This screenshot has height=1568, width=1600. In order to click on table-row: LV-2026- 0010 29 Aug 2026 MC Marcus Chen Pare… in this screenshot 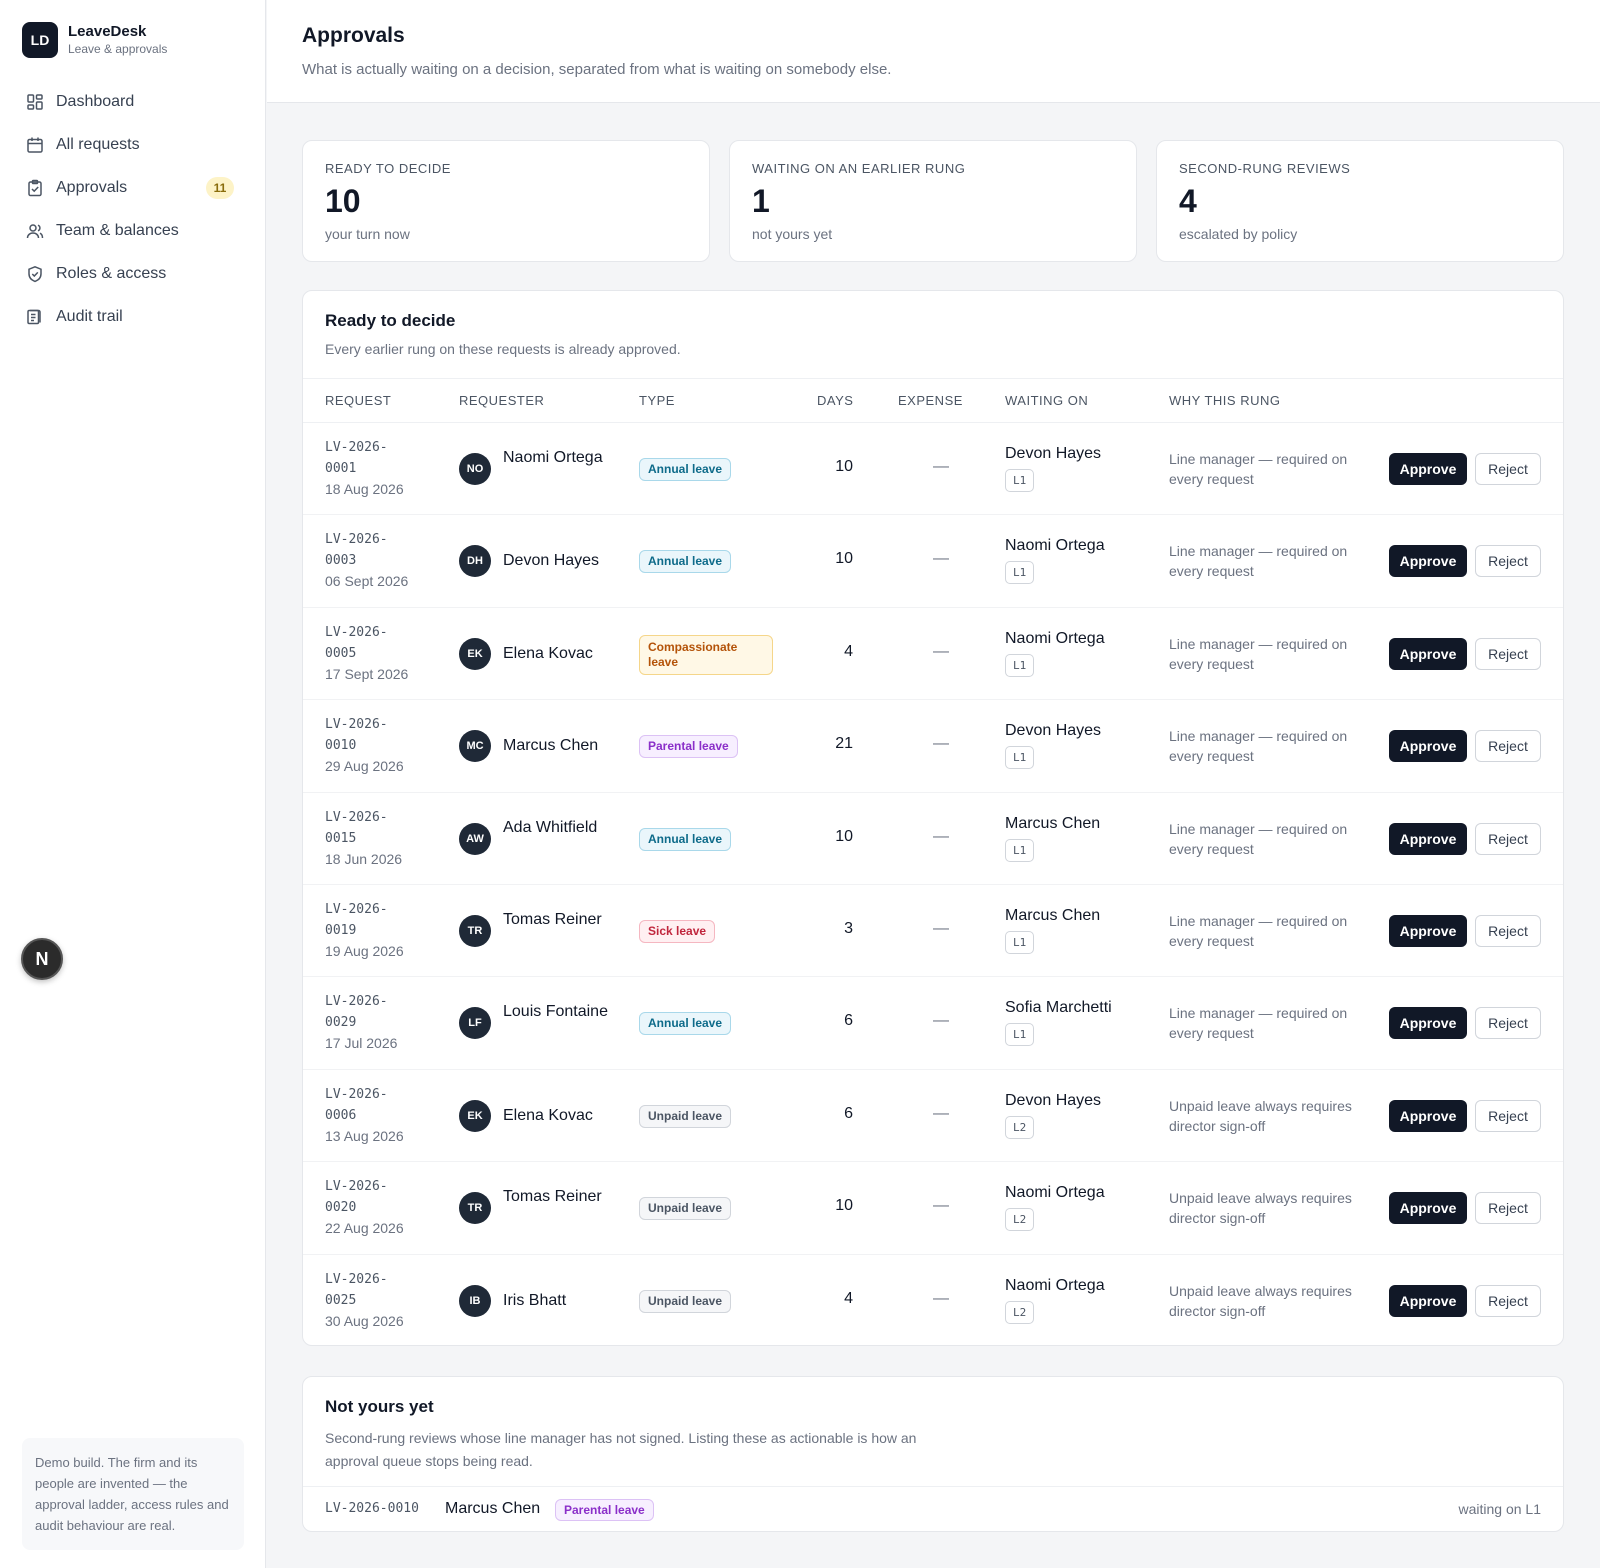, I will do `click(933, 746)`.